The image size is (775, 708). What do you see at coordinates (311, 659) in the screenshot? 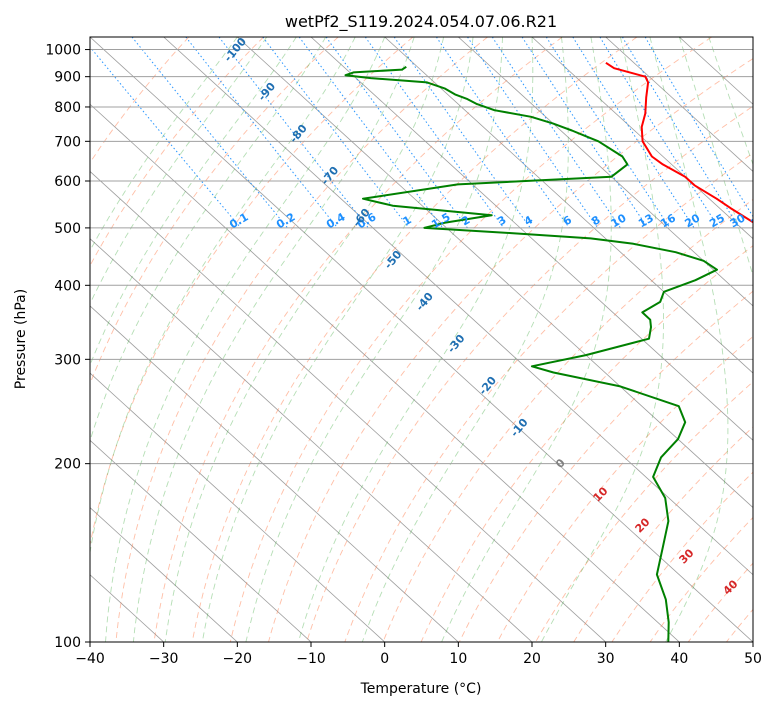
I see `x-tick-label: −10` at bounding box center [311, 659].